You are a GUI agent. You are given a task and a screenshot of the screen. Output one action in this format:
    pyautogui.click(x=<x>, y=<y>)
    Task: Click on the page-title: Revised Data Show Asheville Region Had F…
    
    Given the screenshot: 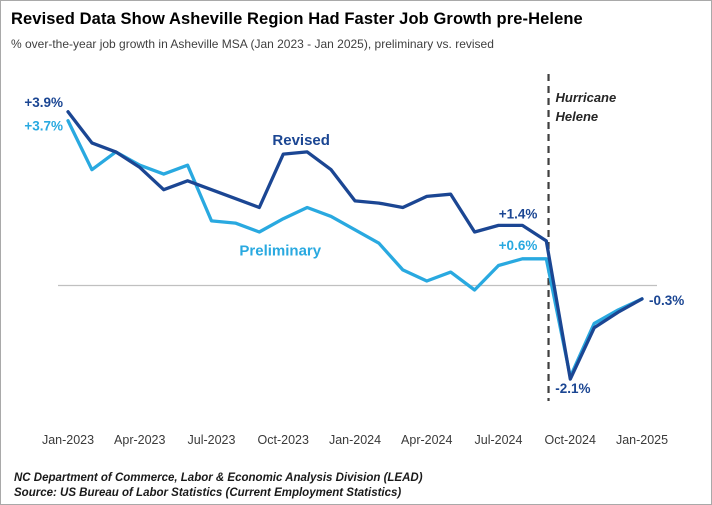 What is the action you would take?
    pyautogui.click(x=297, y=19)
    